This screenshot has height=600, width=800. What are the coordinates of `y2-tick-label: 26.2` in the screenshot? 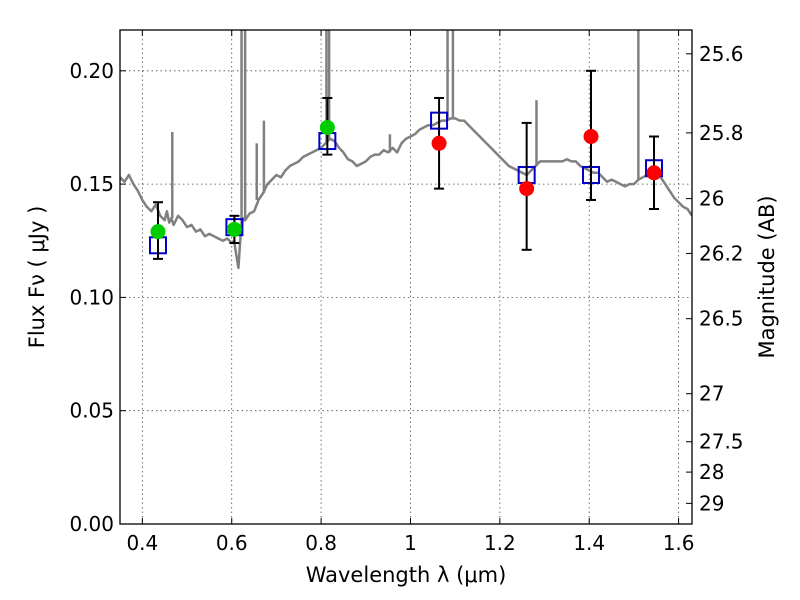 It's located at (721, 253).